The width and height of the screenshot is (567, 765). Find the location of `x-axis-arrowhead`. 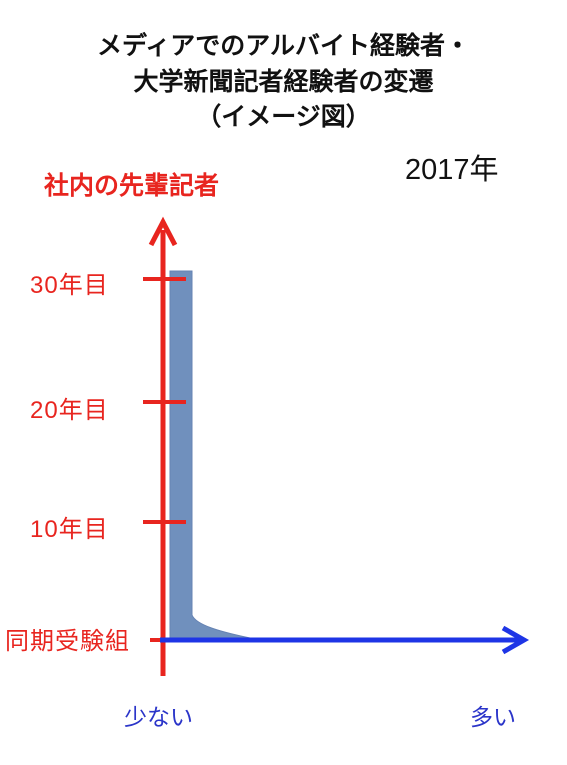

x-axis-arrowhead is located at coordinates (515, 640).